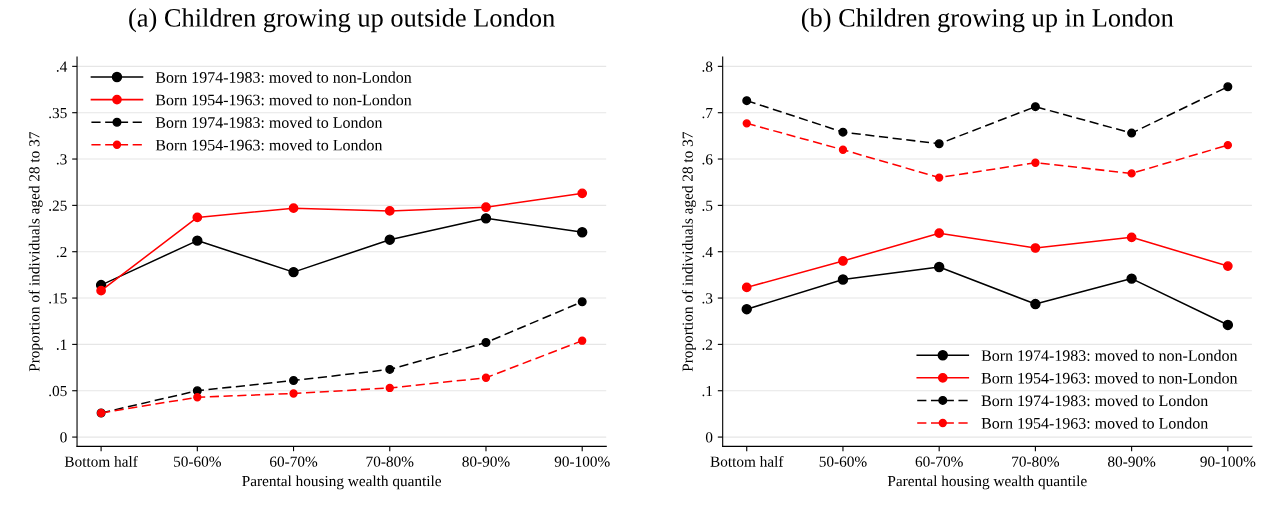  What do you see at coordinates (58, 391) in the screenshot?
I see `y-tick-label: .05` at bounding box center [58, 391].